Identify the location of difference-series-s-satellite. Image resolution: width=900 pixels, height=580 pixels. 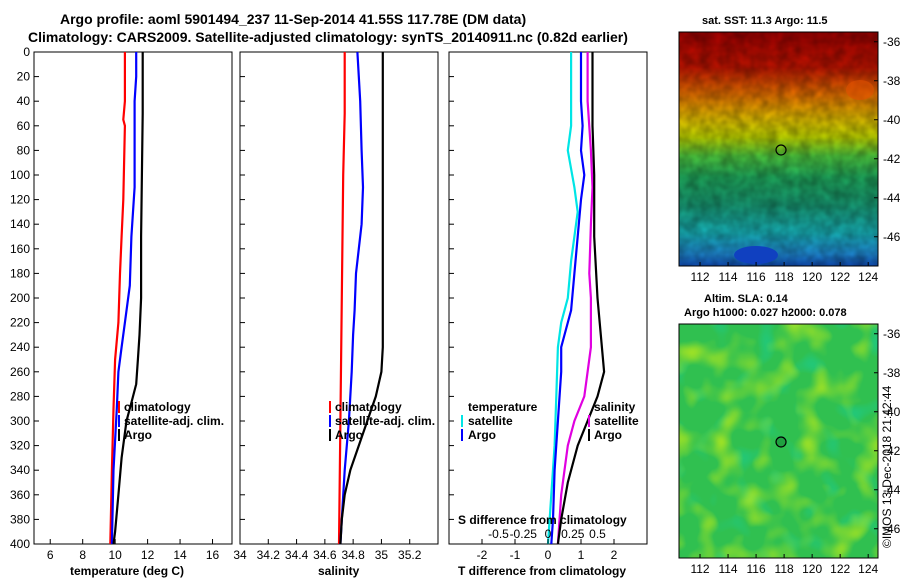
(575, 298).